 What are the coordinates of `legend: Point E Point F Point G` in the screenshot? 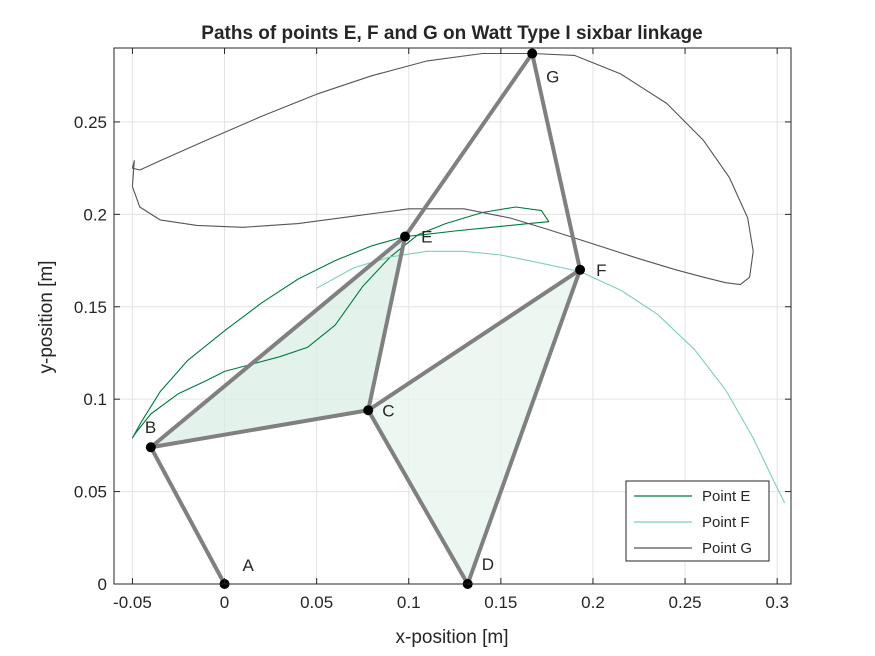 It's located at (697, 521).